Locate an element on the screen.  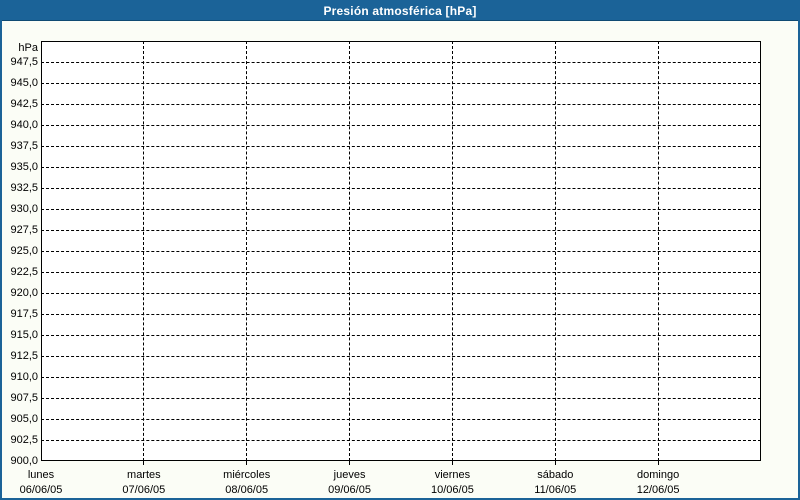
y-tick-label: 917,5 is located at coordinates (24, 313).